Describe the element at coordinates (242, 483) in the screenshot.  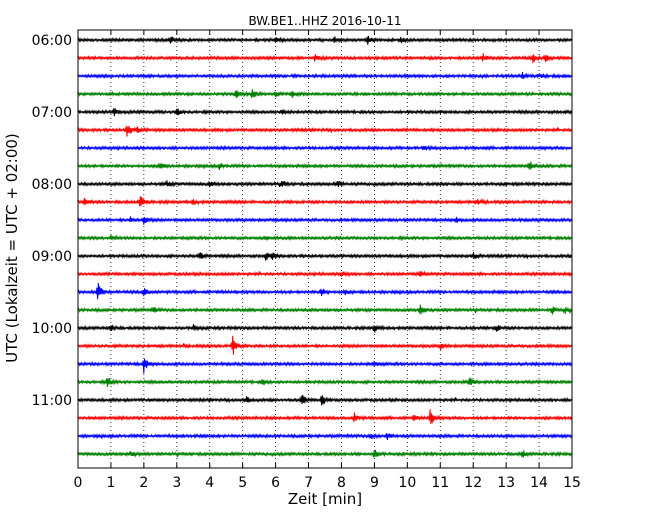
I see `x-tick-label: 5` at that location.